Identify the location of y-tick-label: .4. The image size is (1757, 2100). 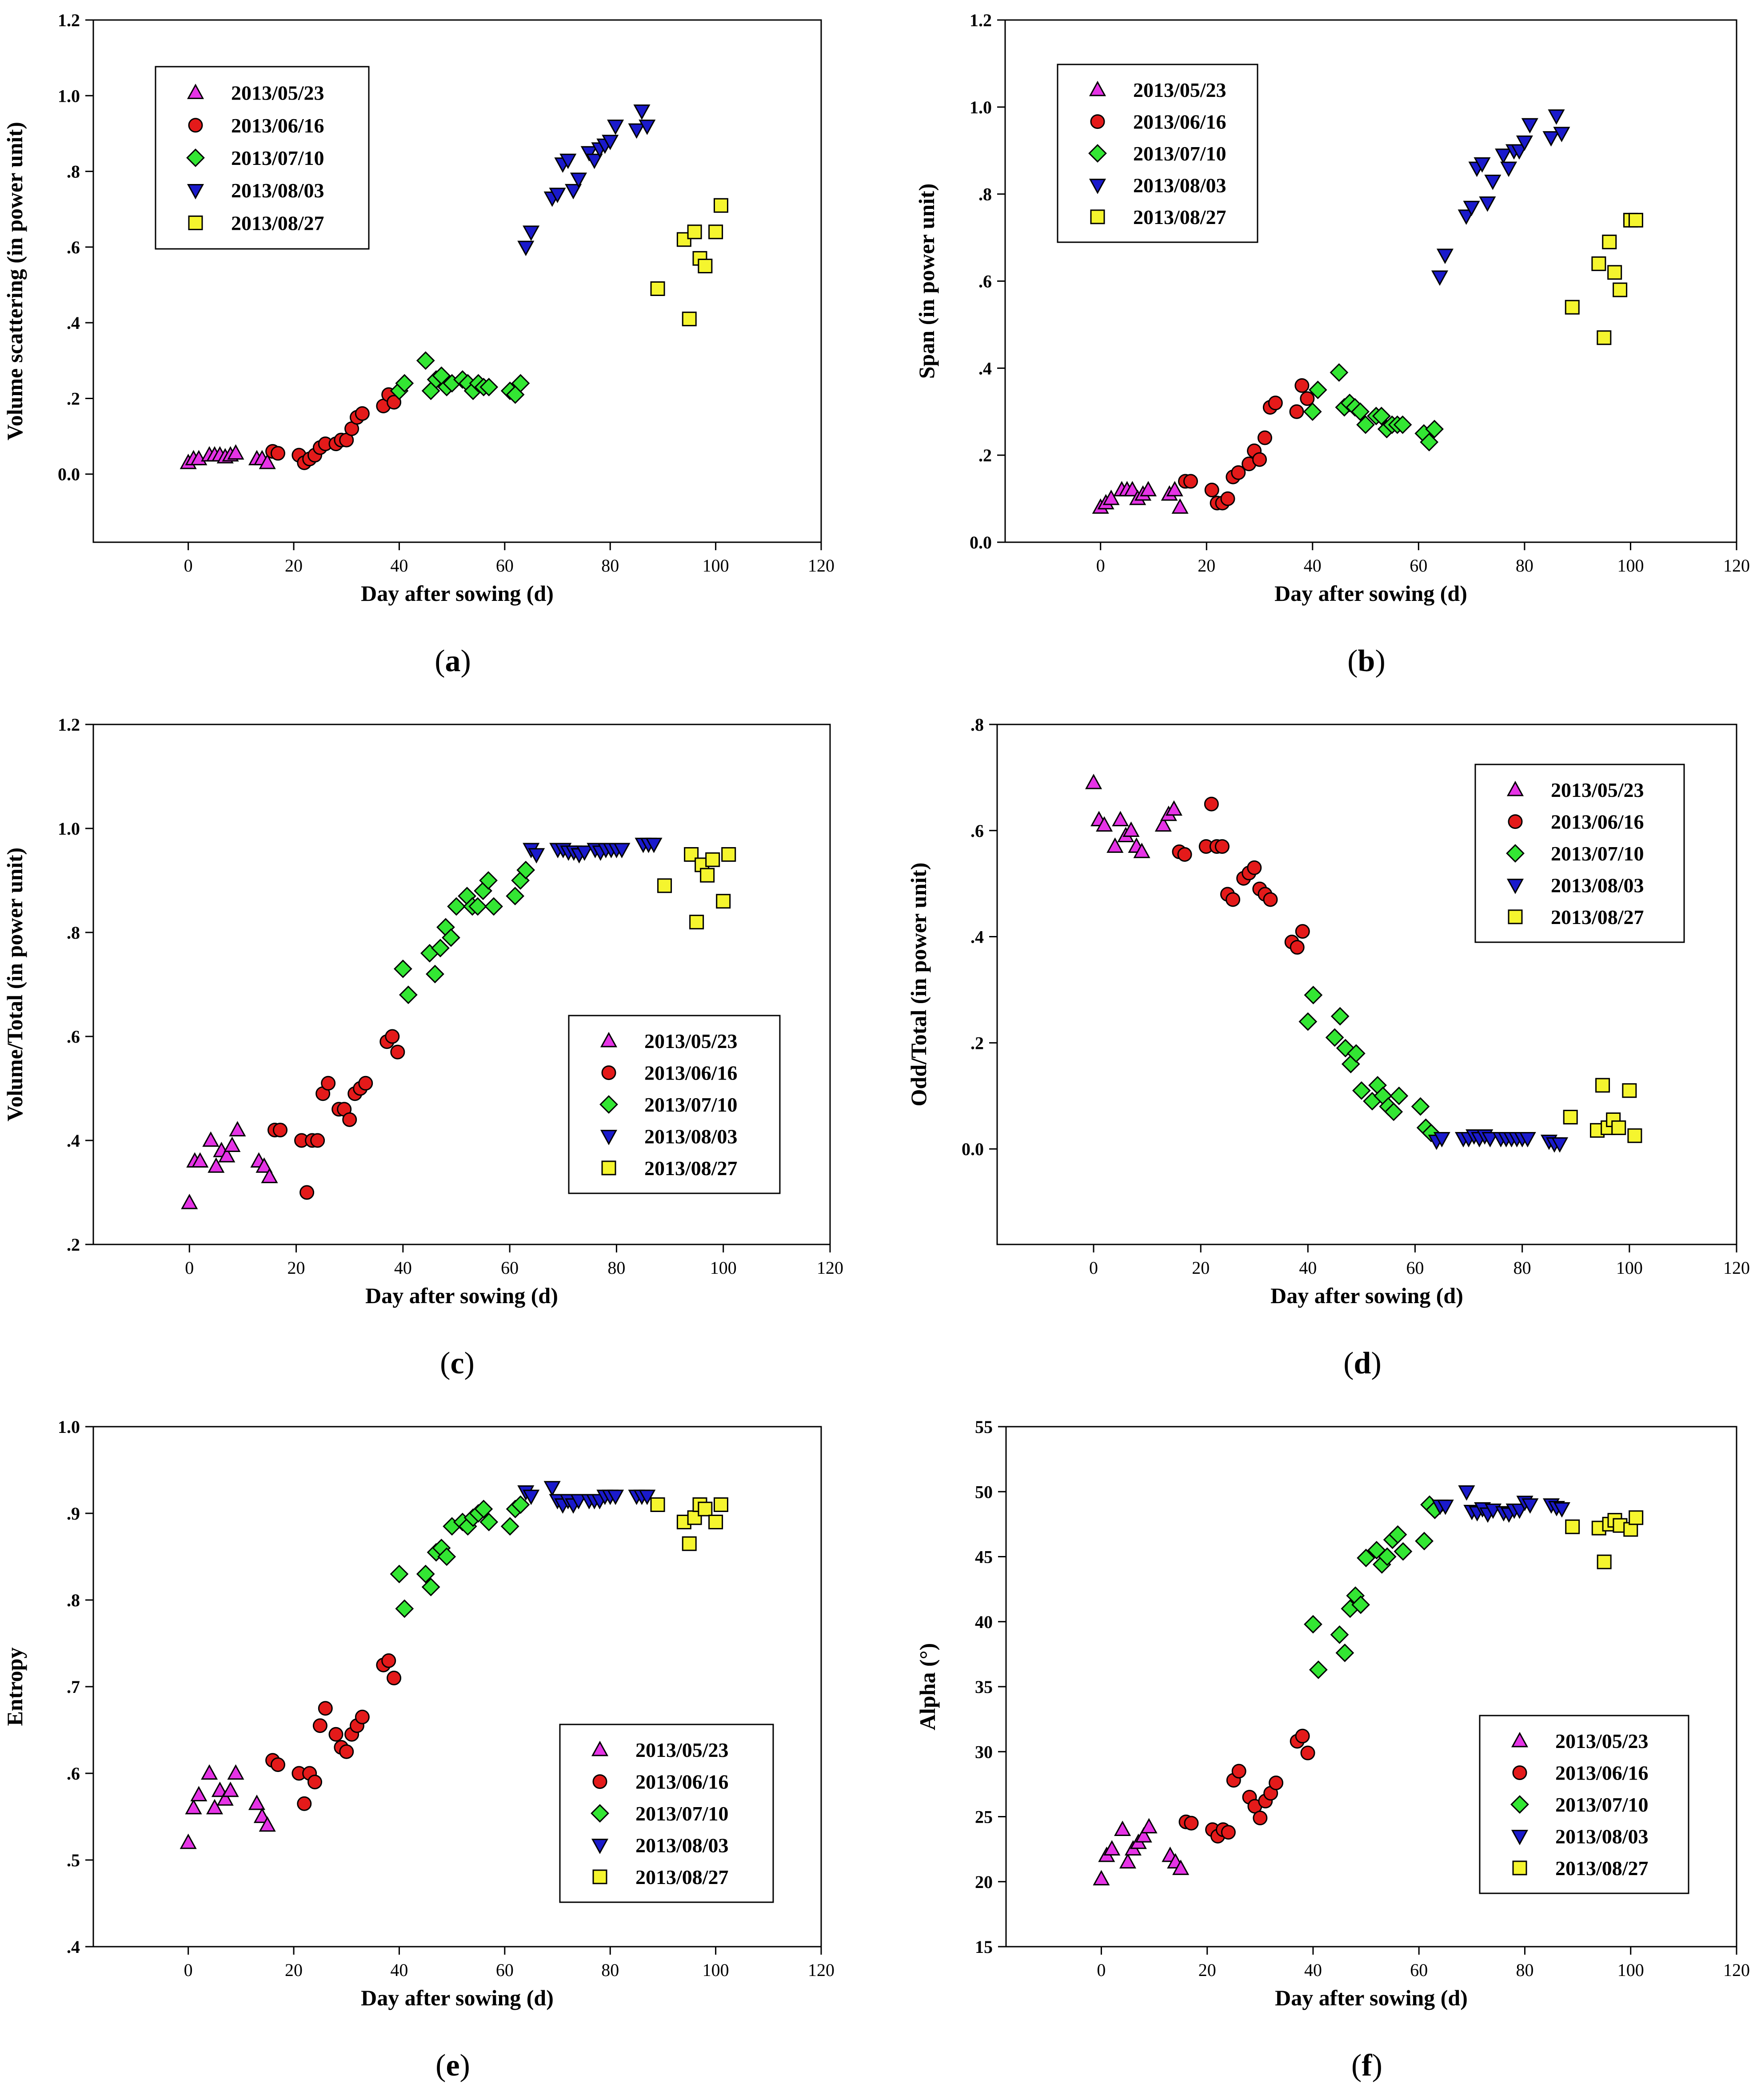
(73, 323).